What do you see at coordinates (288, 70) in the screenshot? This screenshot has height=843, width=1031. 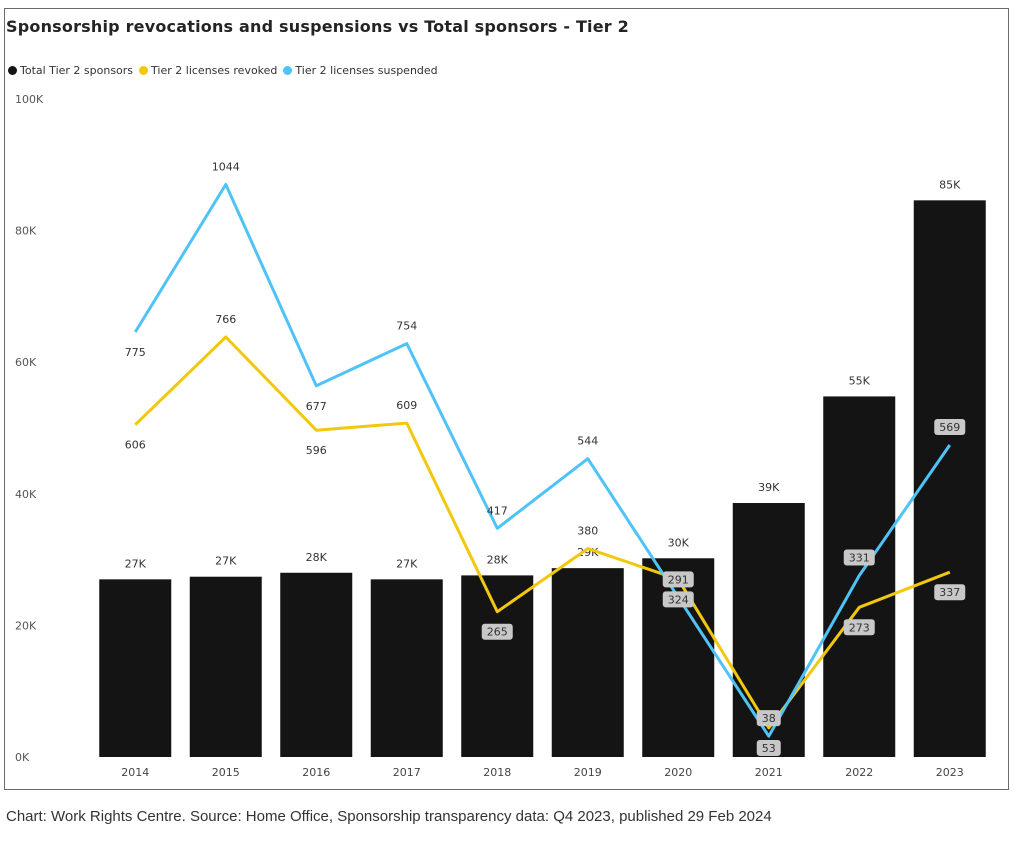 I see `legend-marker-suspended` at bounding box center [288, 70].